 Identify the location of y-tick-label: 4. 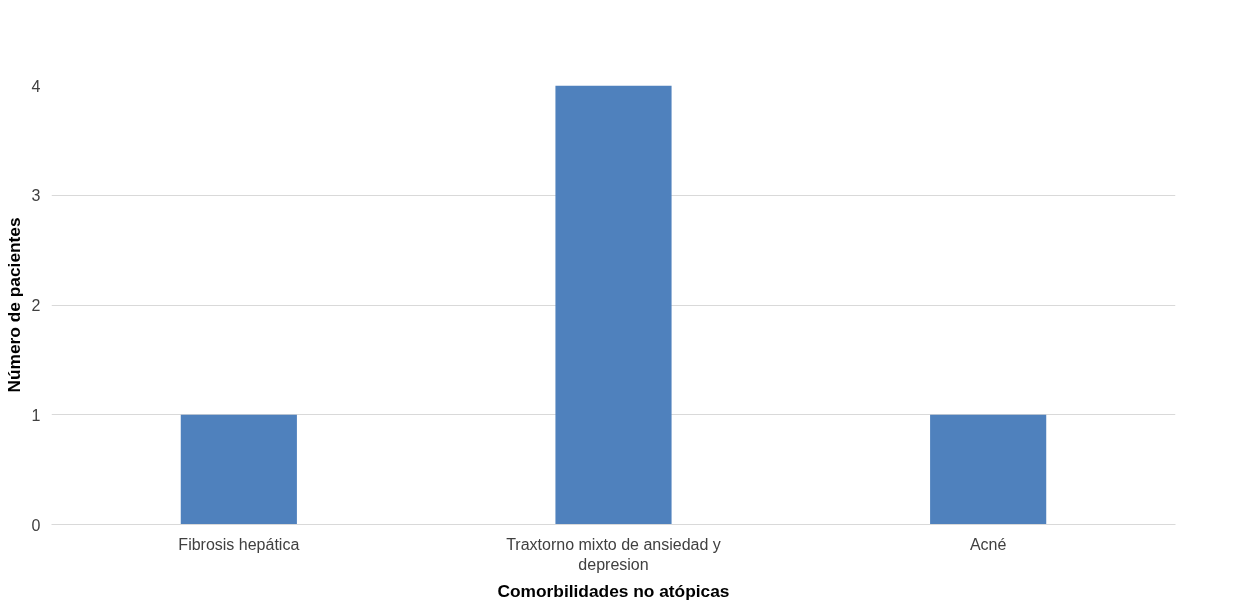
(36, 86).